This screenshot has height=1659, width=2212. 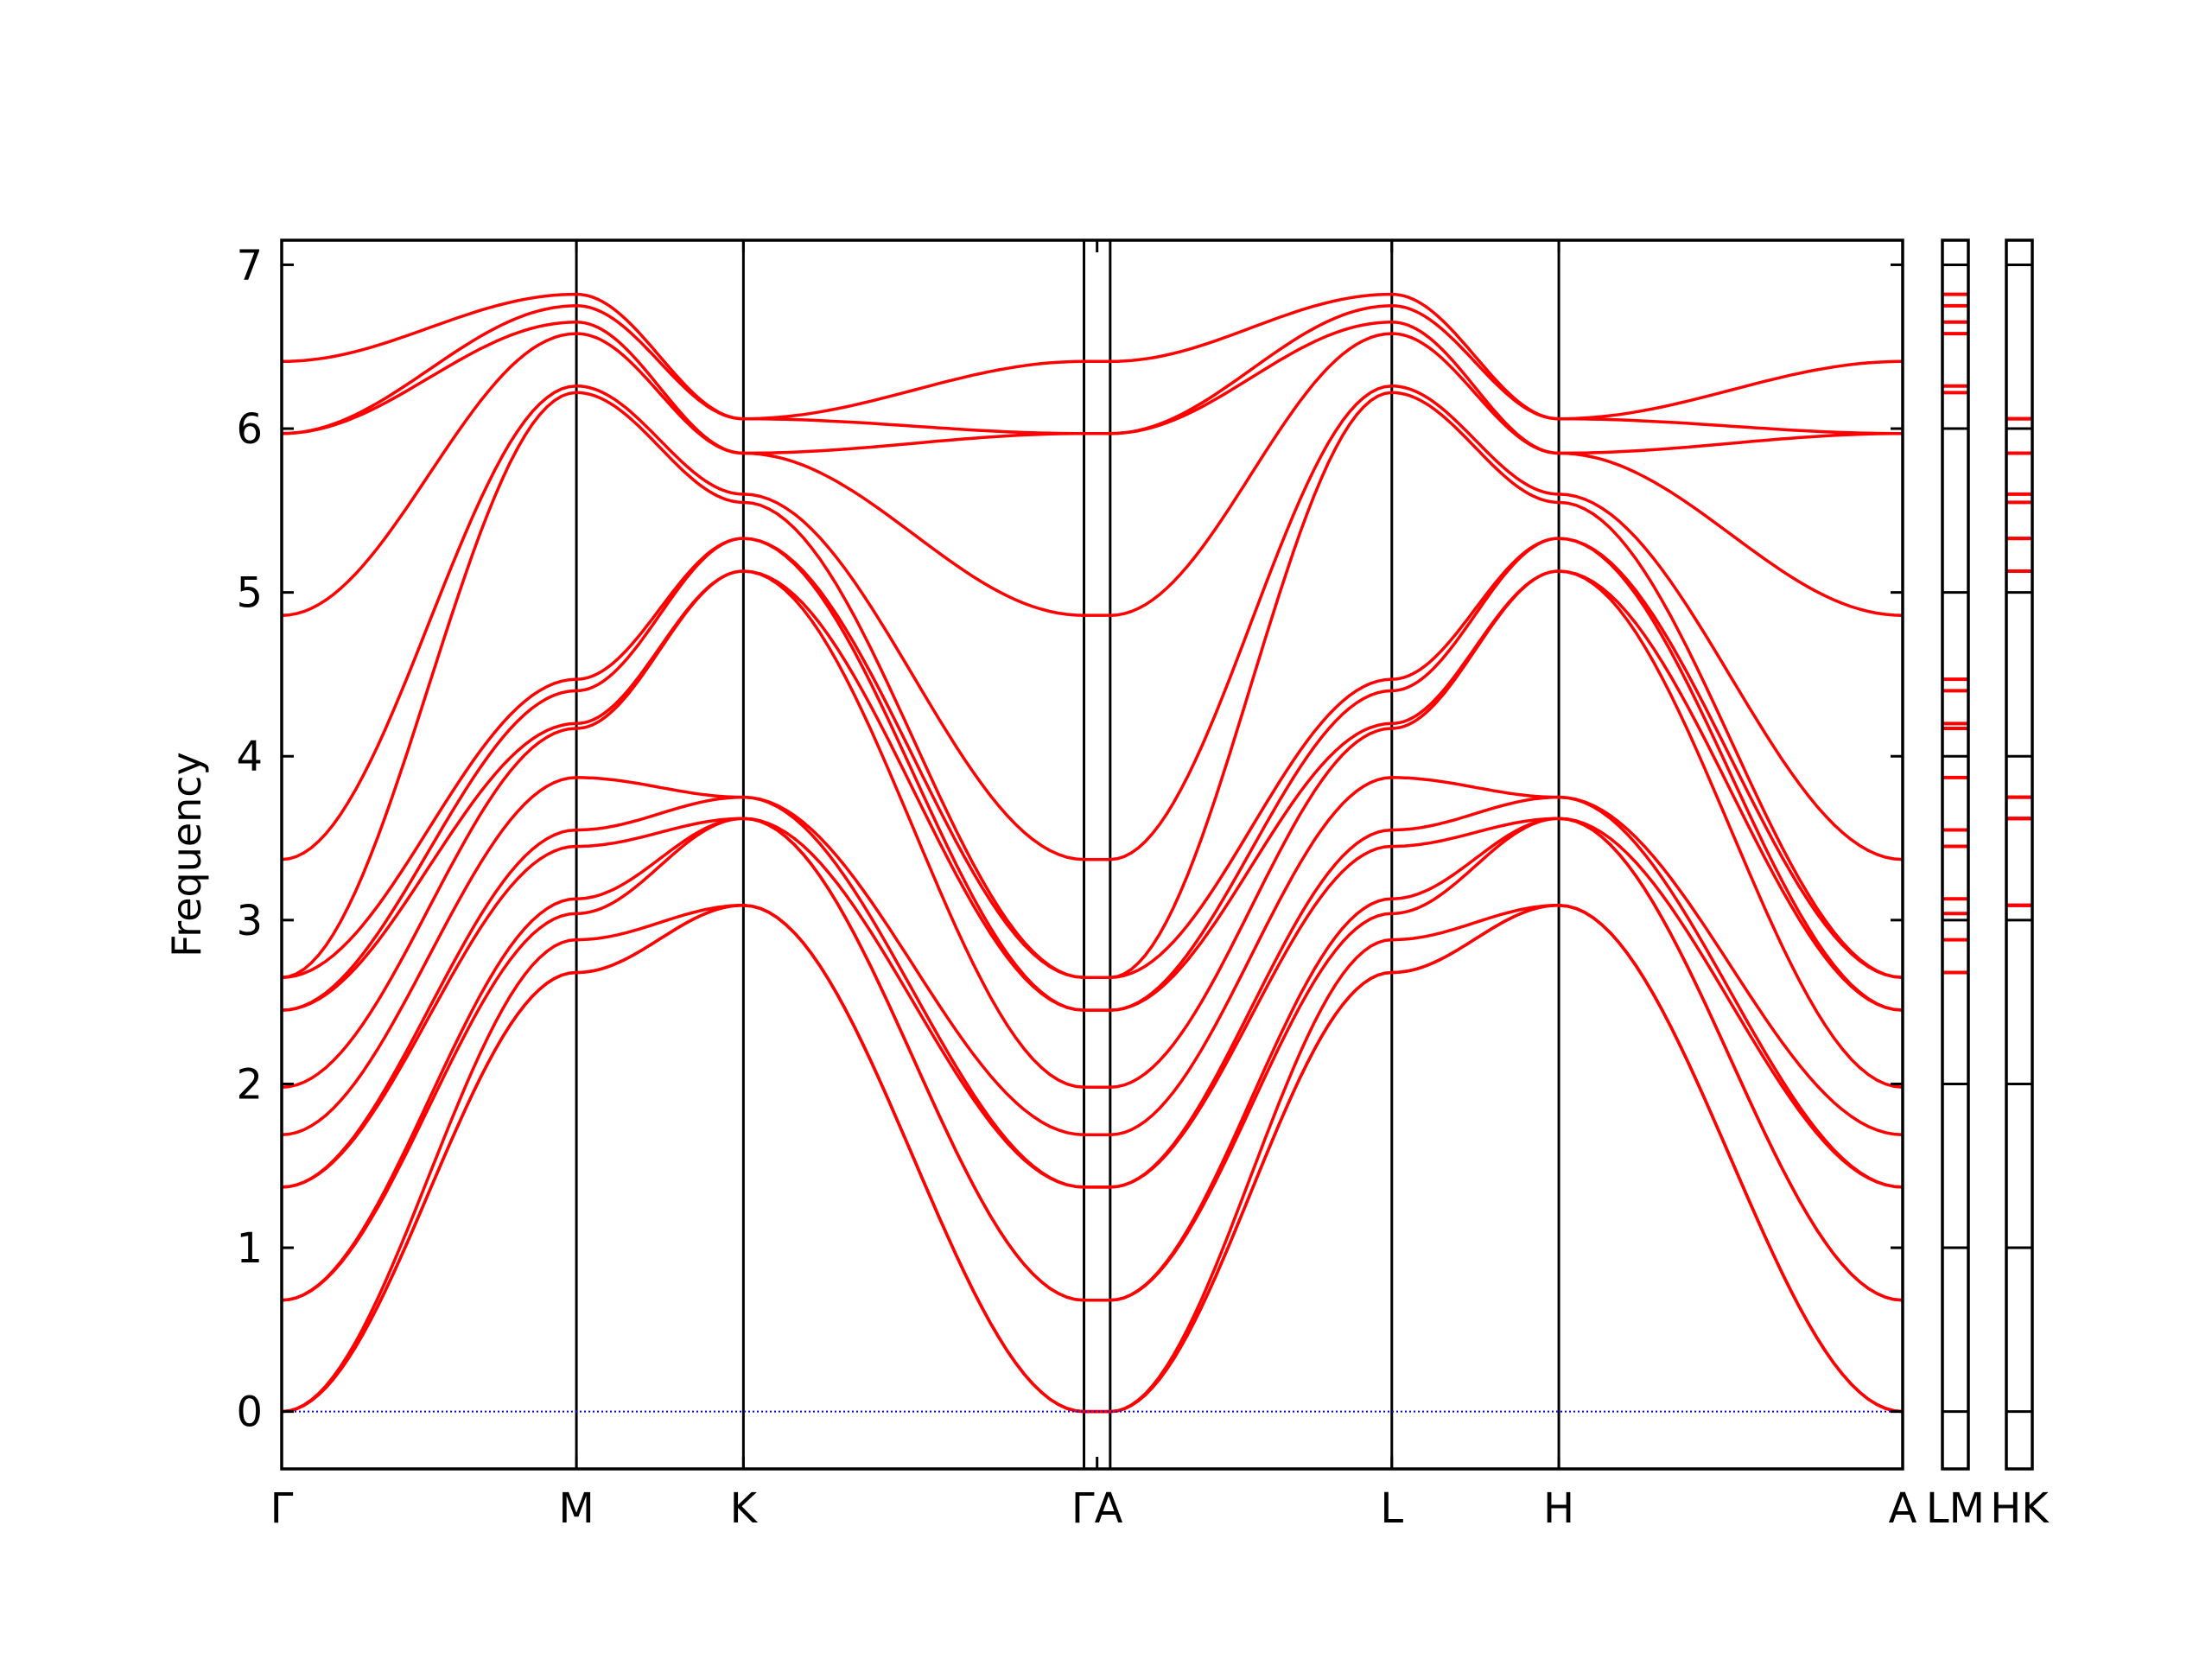 What do you see at coordinates (249, 1413) in the screenshot?
I see `y-tick-label: 0` at bounding box center [249, 1413].